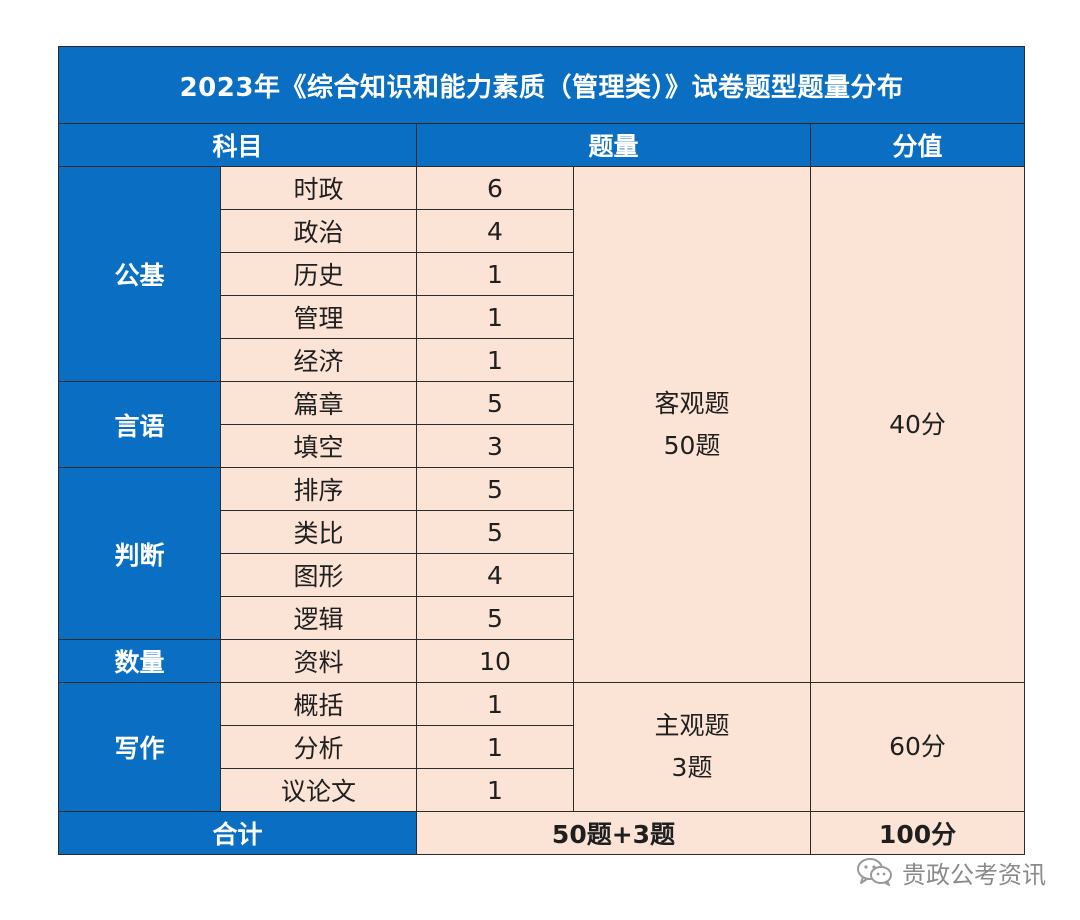  What do you see at coordinates (875, 872) in the screenshot?
I see `wechat-icon` at bounding box center [875, 872].